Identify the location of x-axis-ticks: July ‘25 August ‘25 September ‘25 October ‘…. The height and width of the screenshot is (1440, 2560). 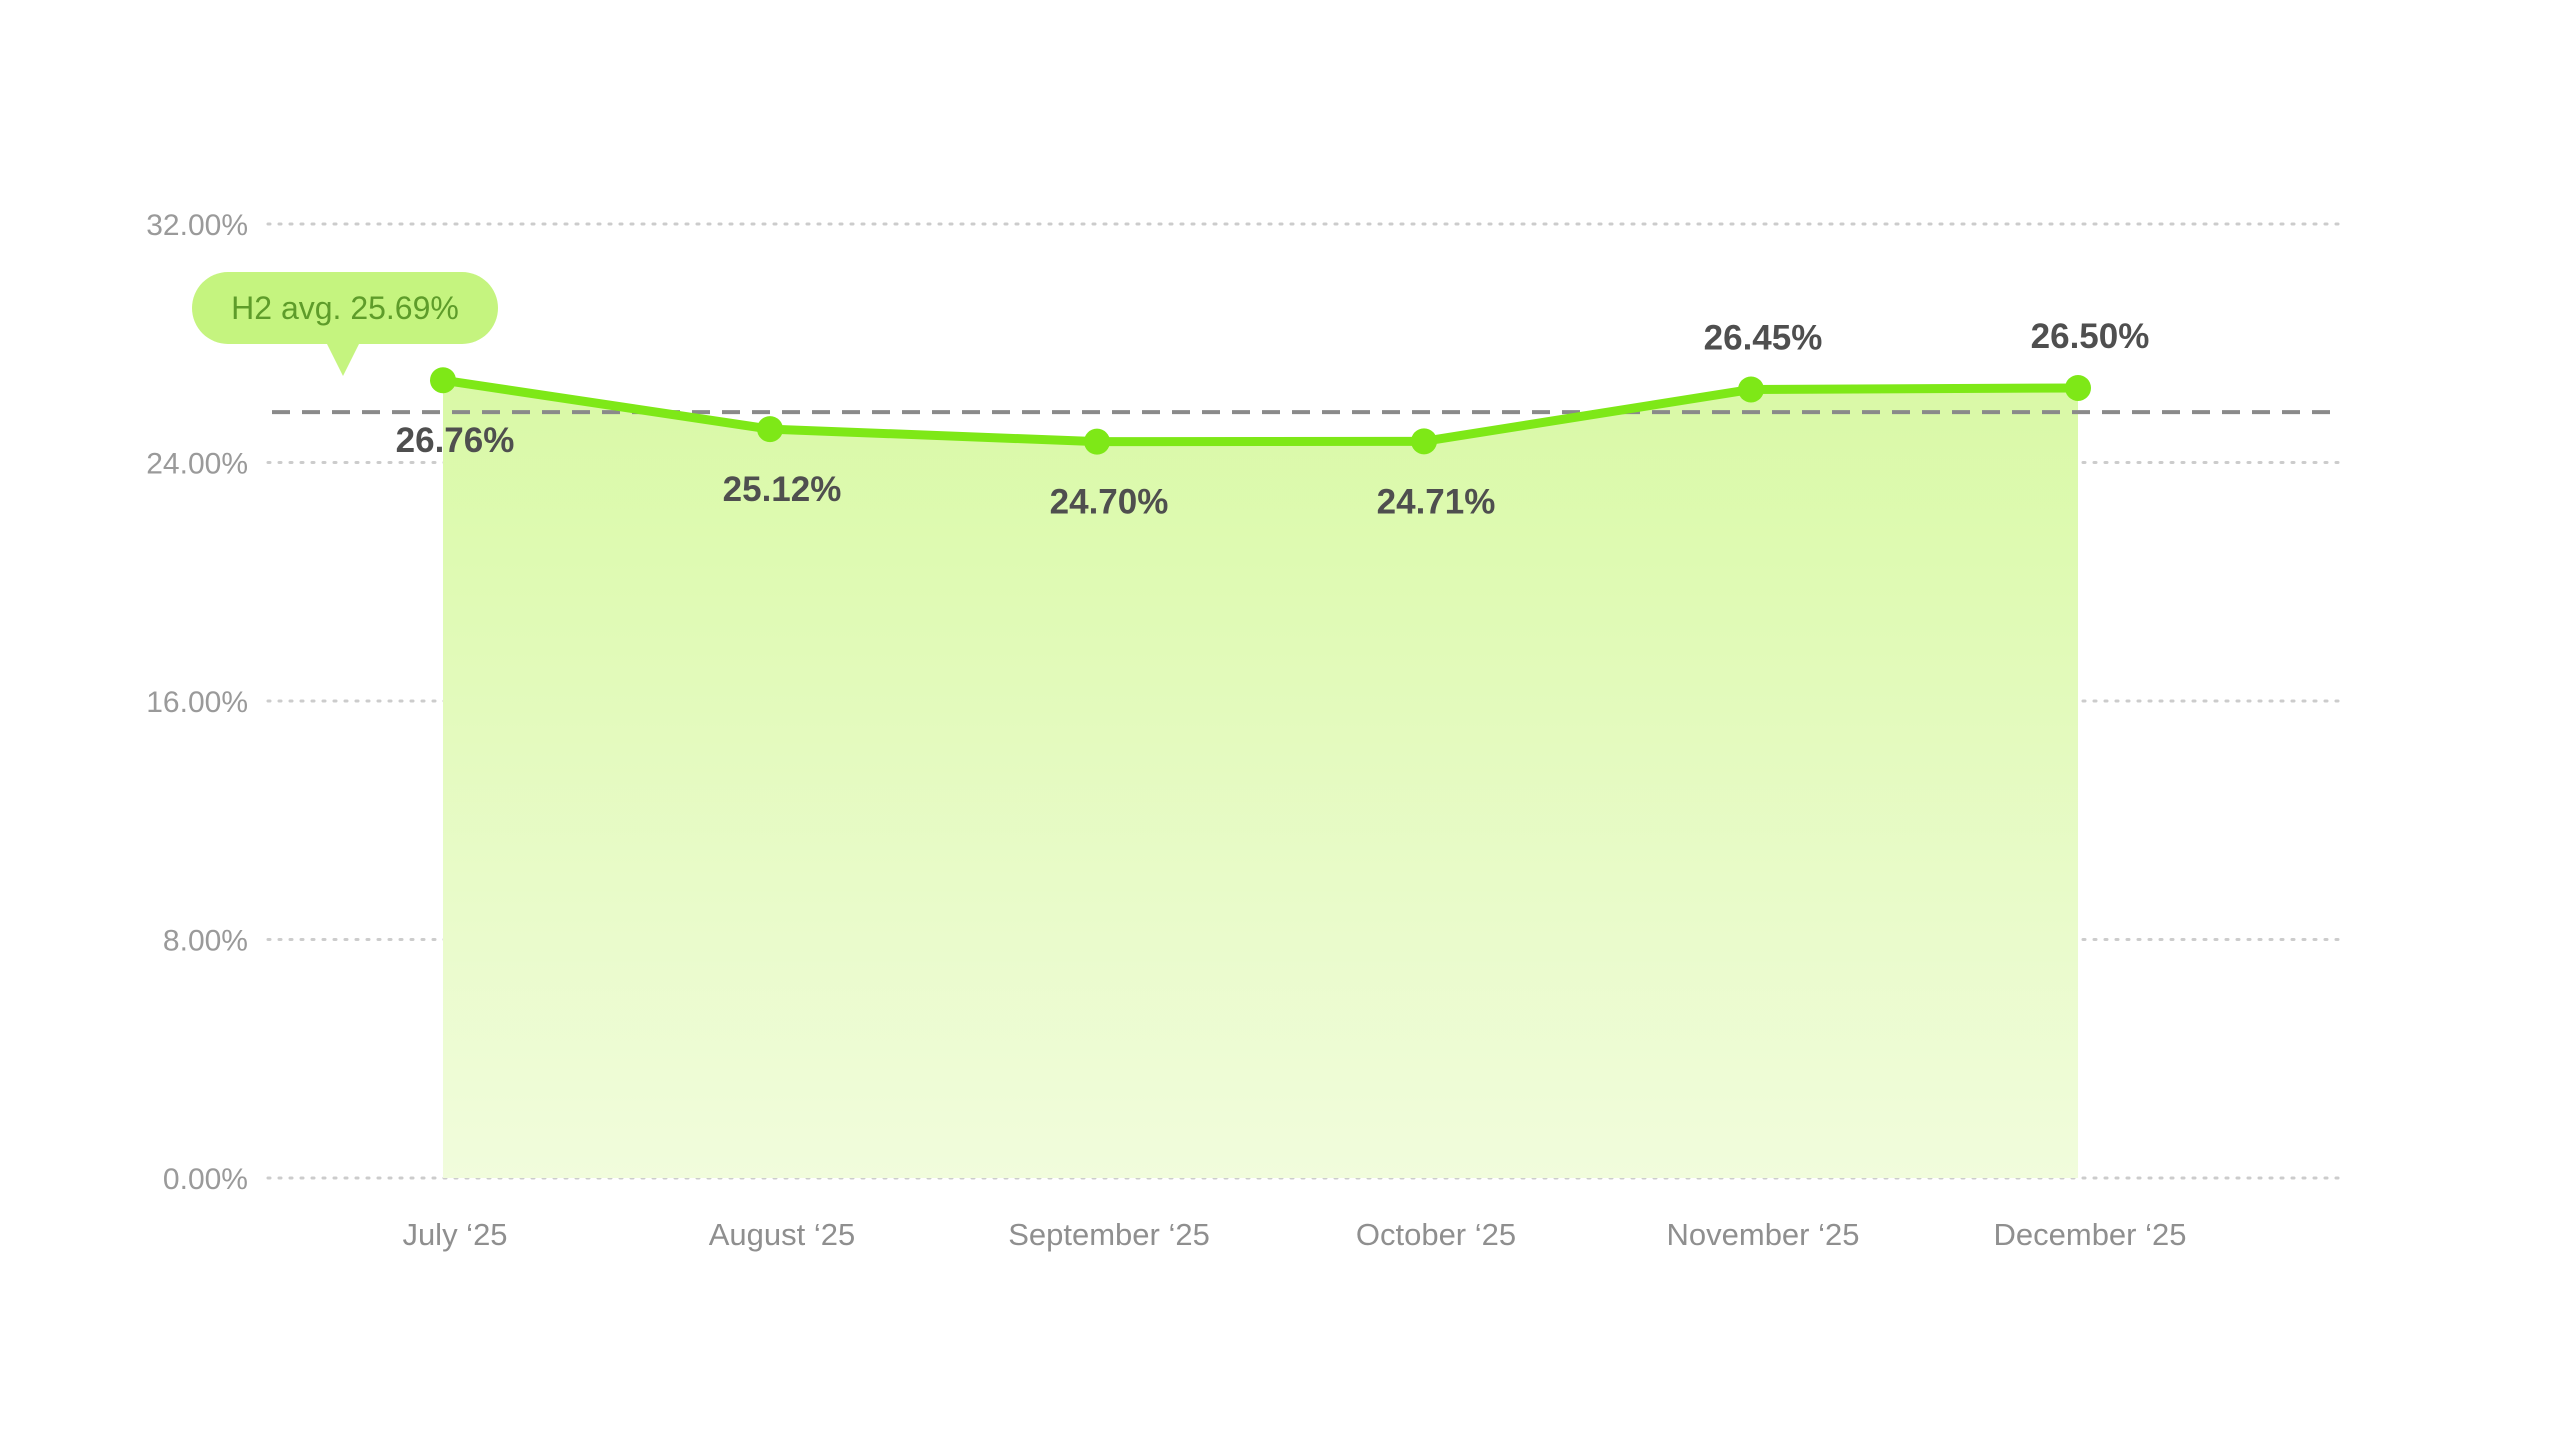
(1294, 1234).